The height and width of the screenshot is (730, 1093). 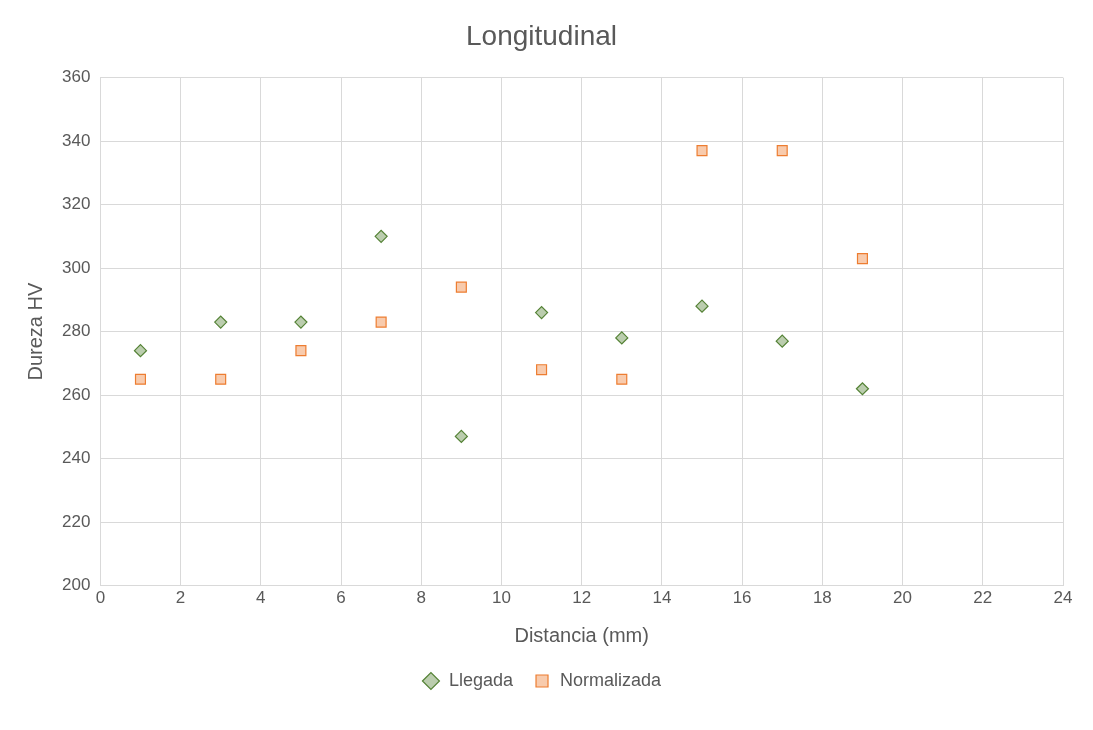 What do you see at coordinates (76, 331) in the screenshot?
I see `y-tick-label: 280` at bounding box center [76, 331].